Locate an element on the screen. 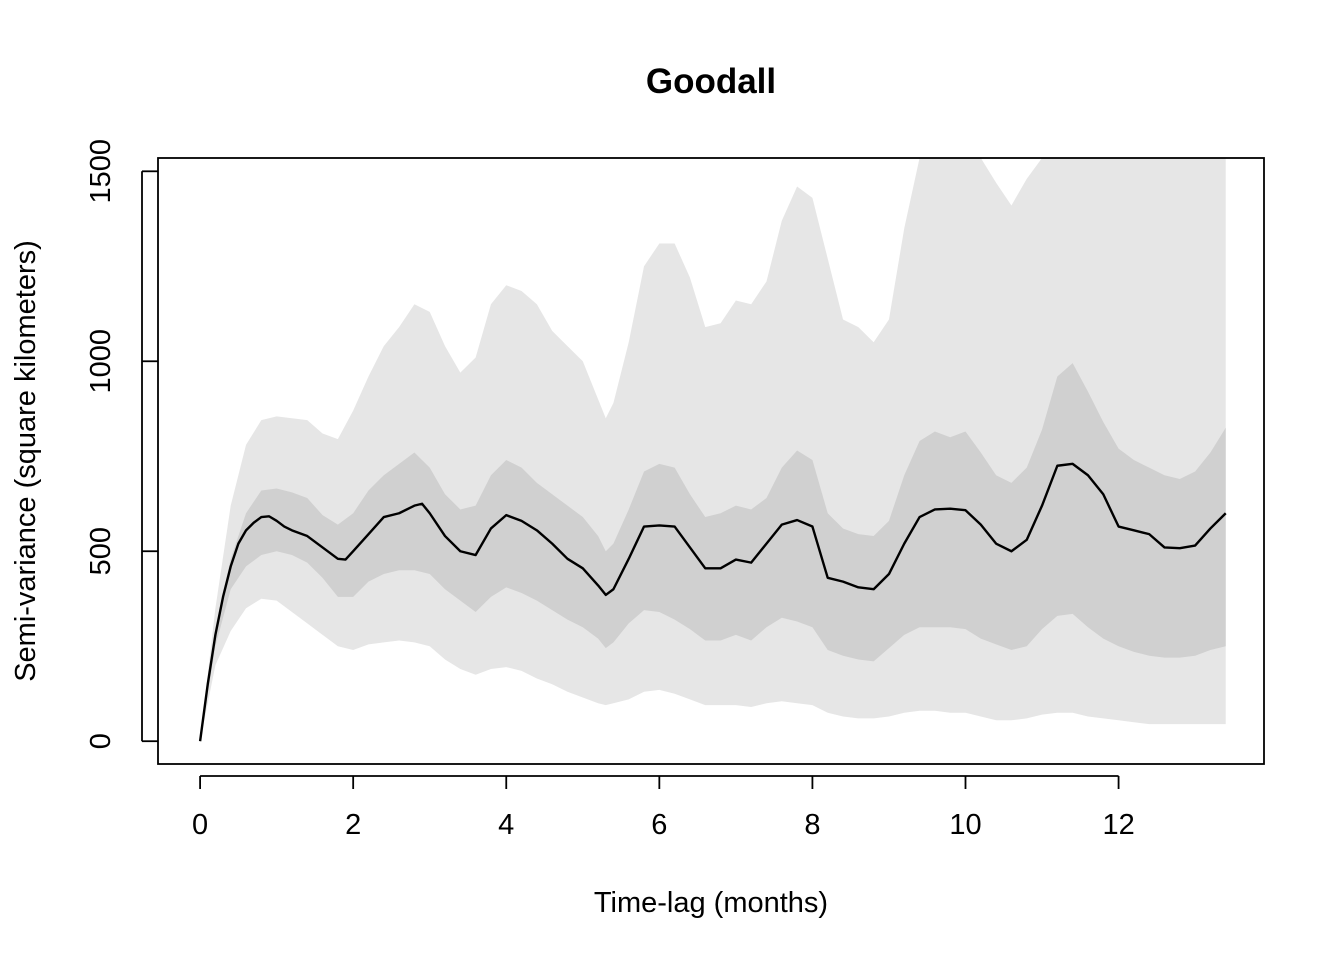 The height and width of the screenshot is (960, 1344). x-tick-label: 8 is located at coordinates (812, 825).